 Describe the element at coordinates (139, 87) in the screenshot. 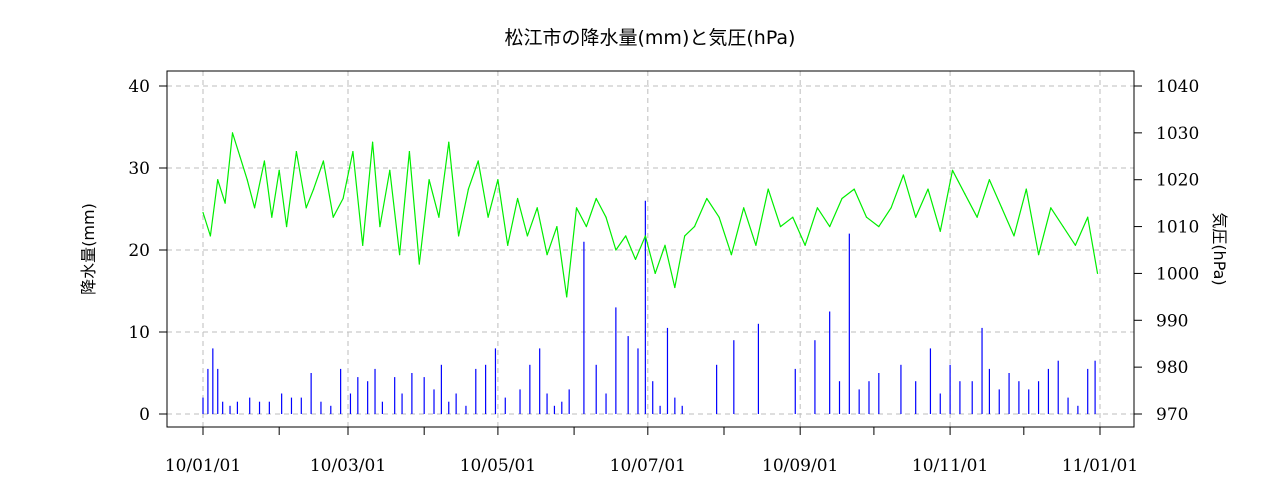

I see `y-tick-label: 40` at that location.